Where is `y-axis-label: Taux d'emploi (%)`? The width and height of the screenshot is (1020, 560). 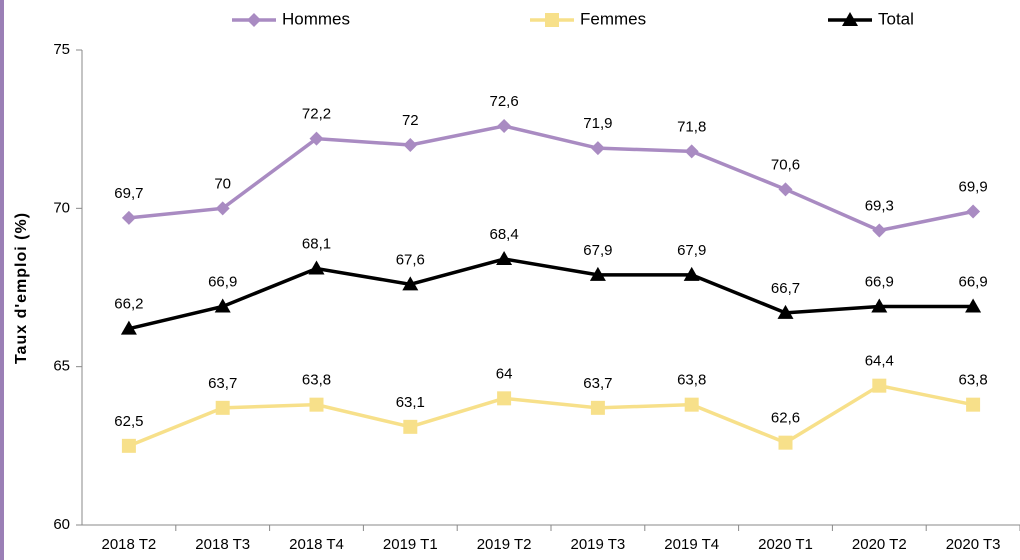
y-axis-label: Taux d'emploi (%) is located at coordinates (21, 288).